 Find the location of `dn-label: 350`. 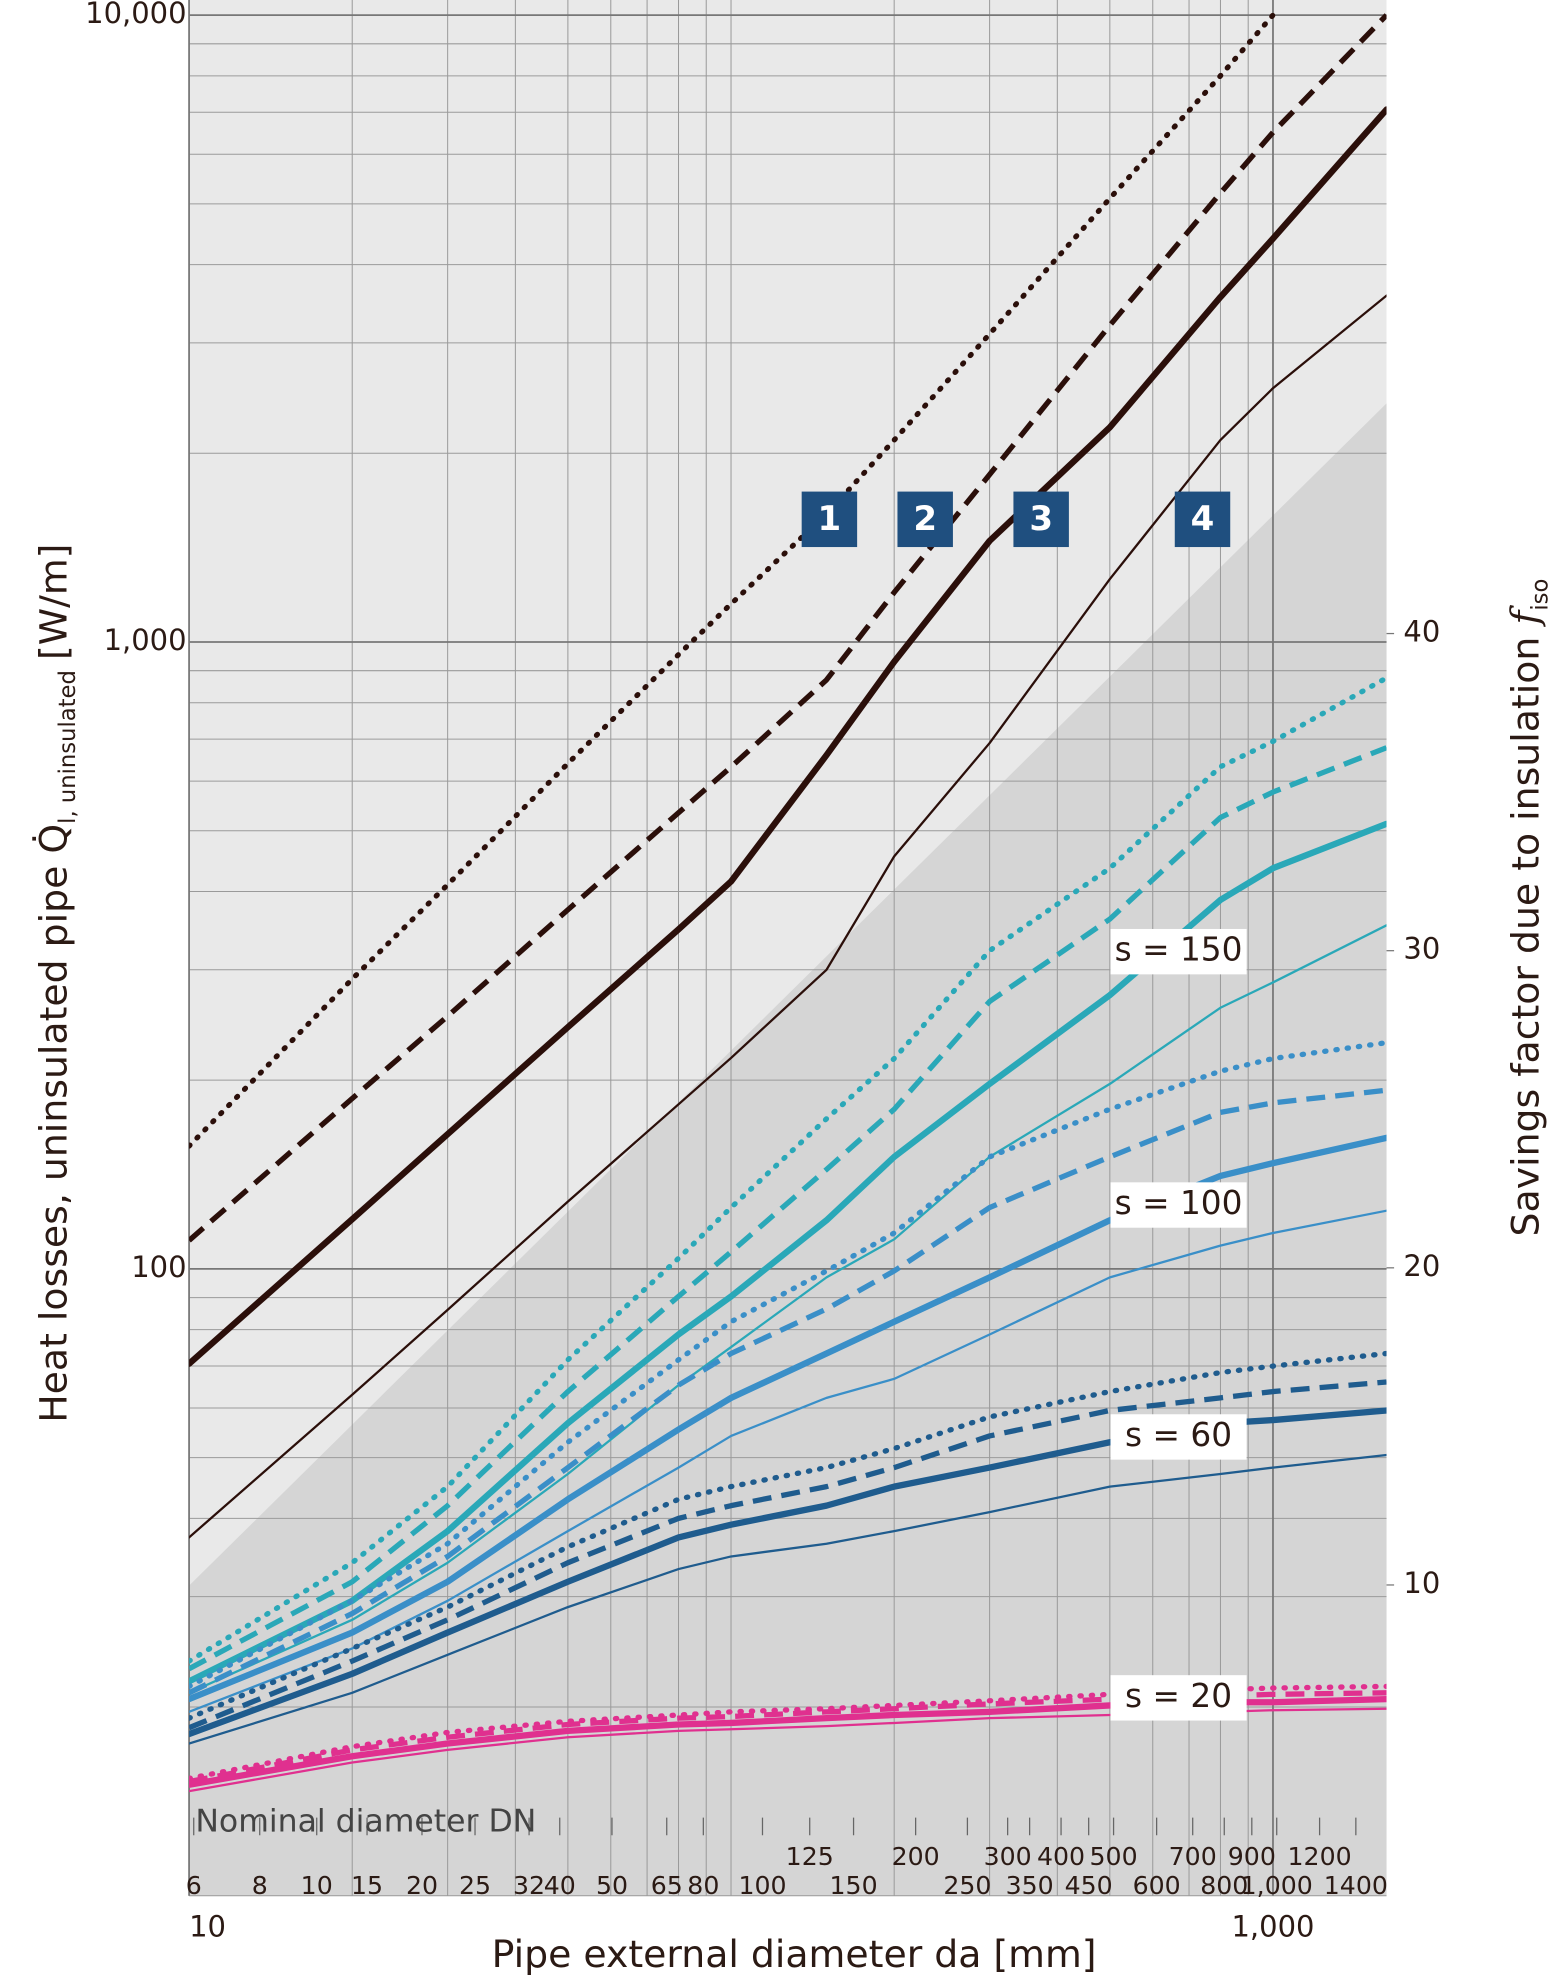

dn-label: 350 is located at coordinates (1030, 1885).